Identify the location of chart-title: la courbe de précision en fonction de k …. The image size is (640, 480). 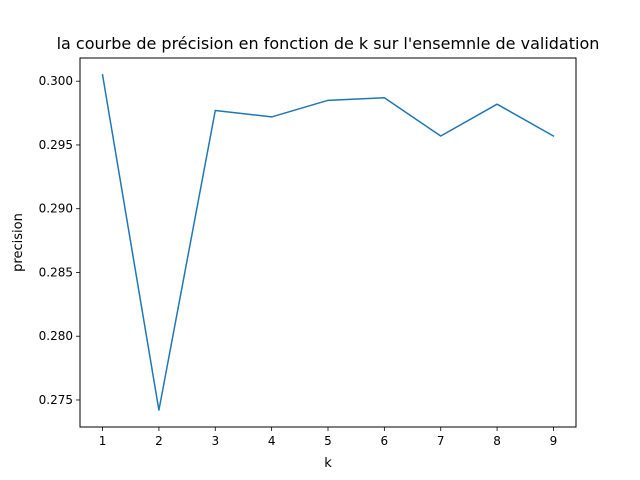
(328, 43).